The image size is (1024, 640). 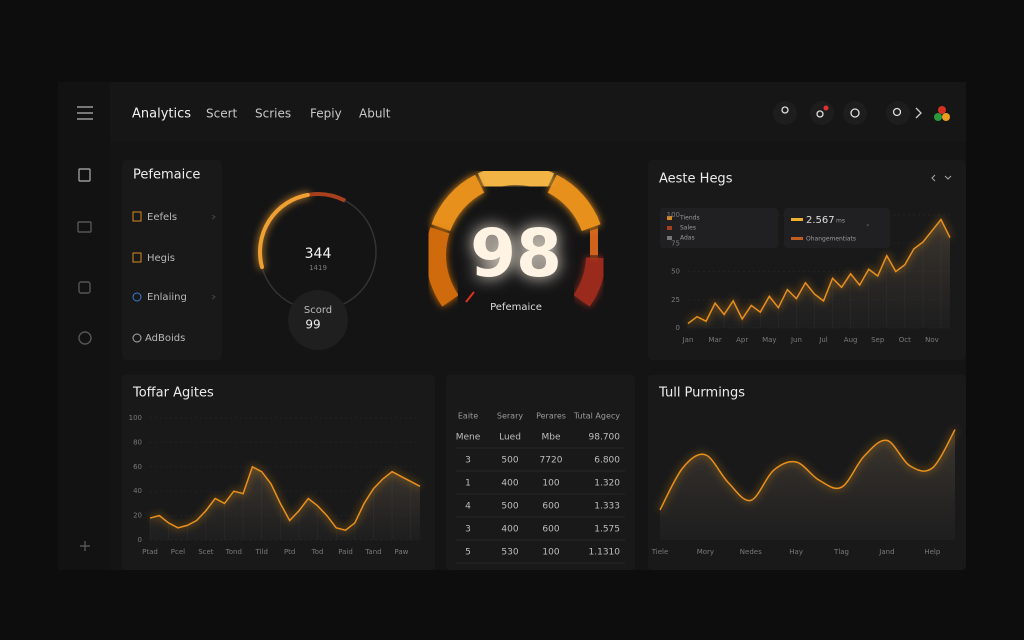 What do you see at coordinates (372, 552) in the screenshot?
I see `x-tick-label: Tand` at bounding box center [372, 552].